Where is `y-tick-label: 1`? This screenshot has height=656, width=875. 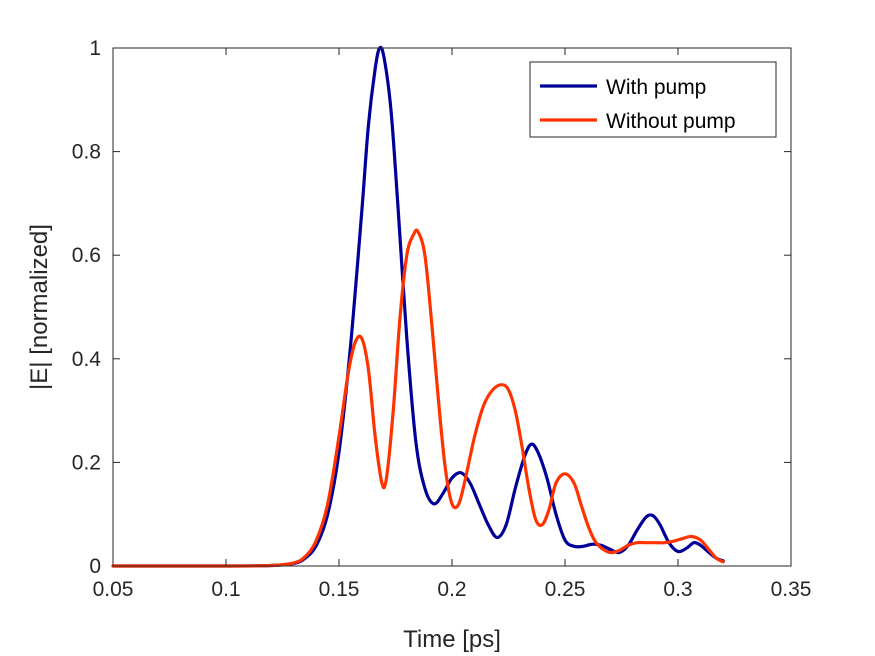 y-tick-label: 1 is located at coordinates (95, 48).